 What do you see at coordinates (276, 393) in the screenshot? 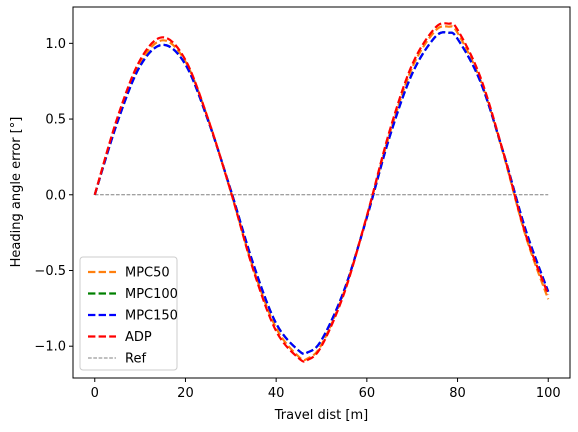
I see `x-tick-label: 40` at bounding box center [276, 393].